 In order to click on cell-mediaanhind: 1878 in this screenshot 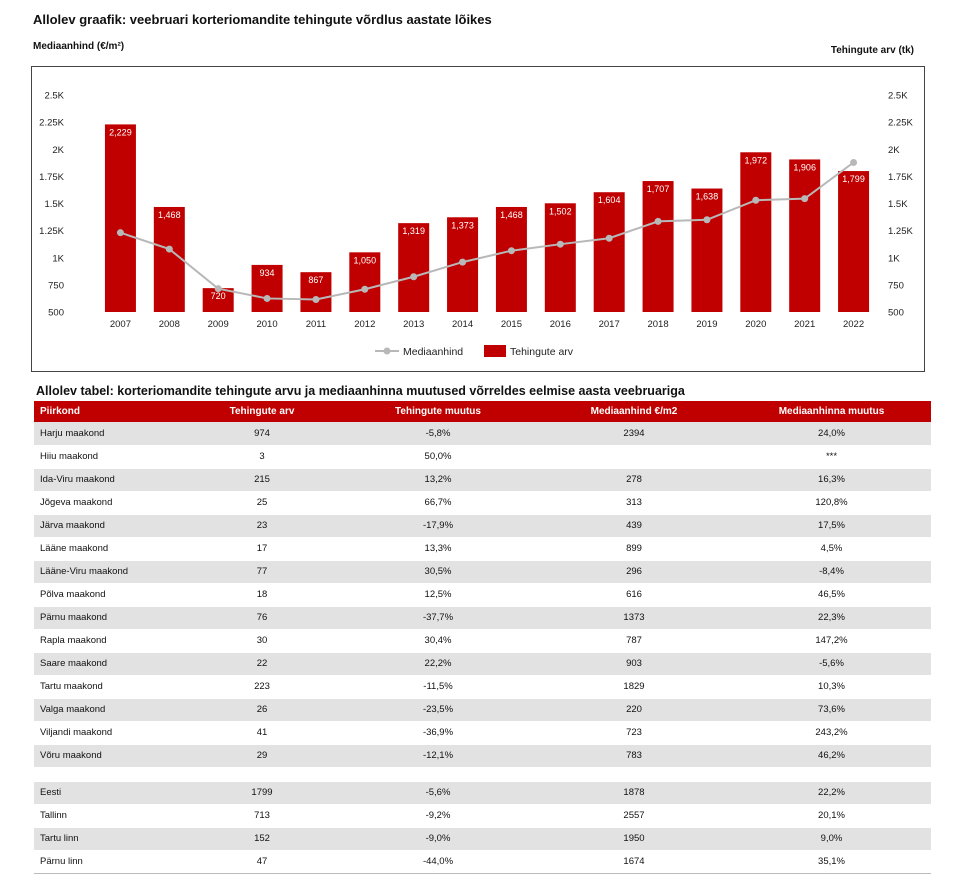, I will do `click(634, 793)`.